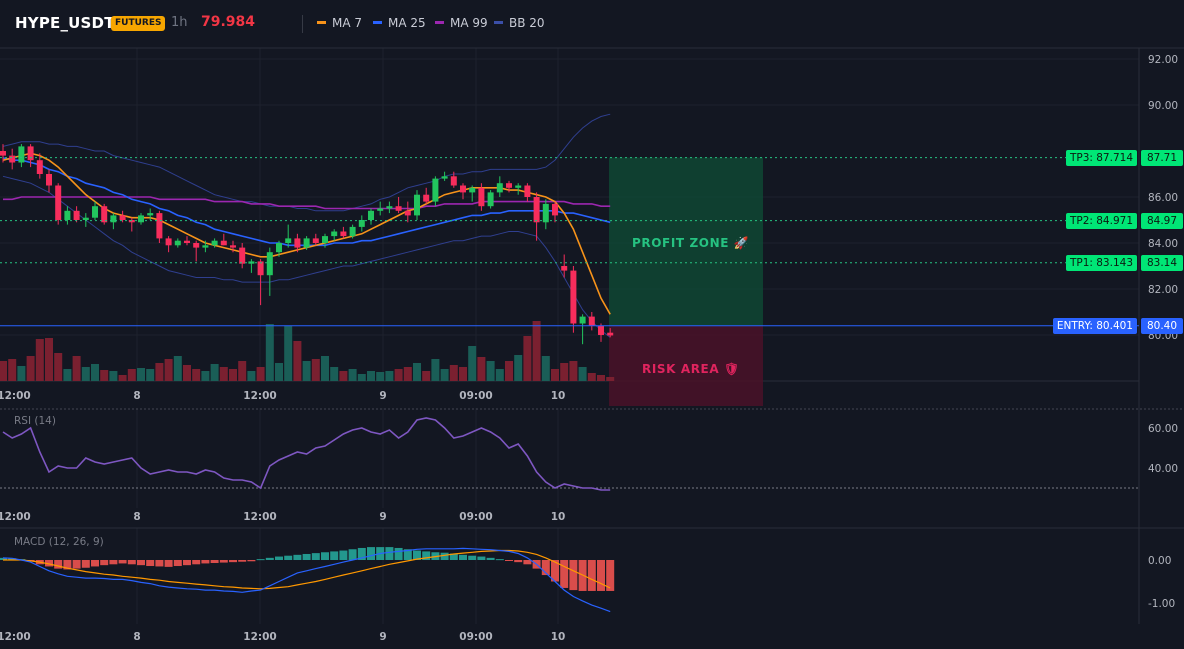 The height and width of the screenshot is (649, 1184). What do you see at coordinates (1163, 198) in the screenshot?
I see `price-tick-label: 86.00` at bounding box center [1163, 198].